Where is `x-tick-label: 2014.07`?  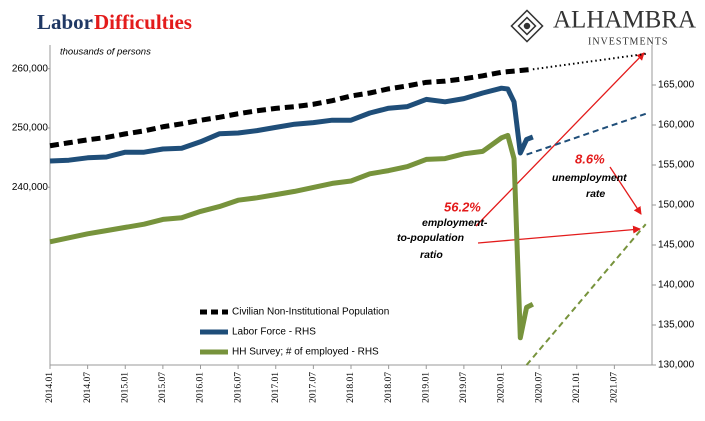 x-tick-label: 2014.07 is located at coordinates (88, 387).